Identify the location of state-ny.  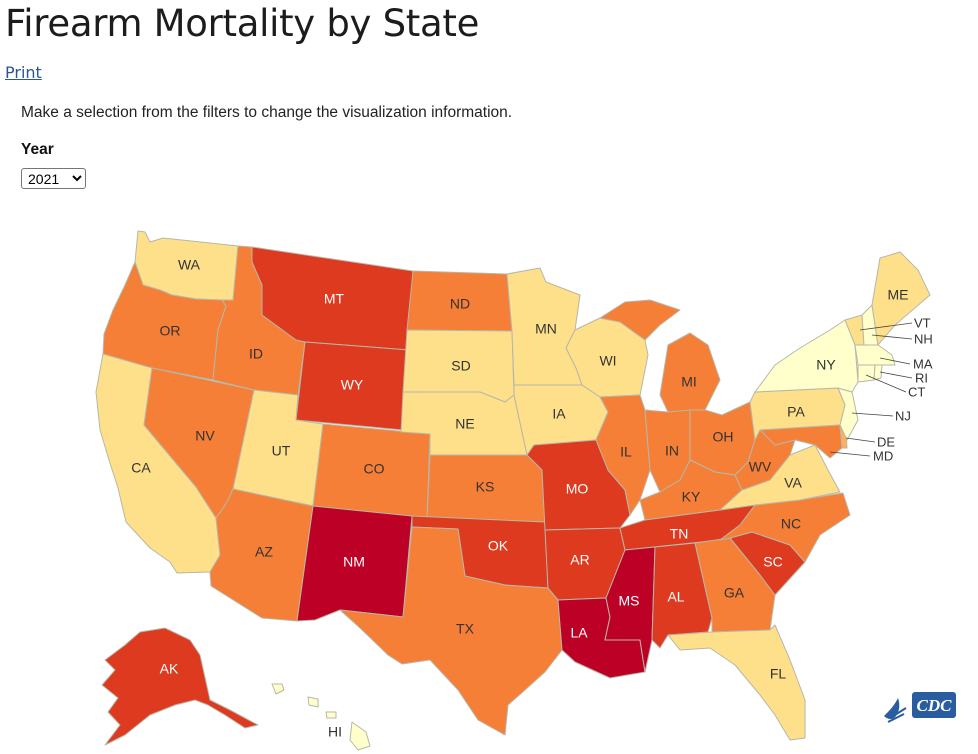
(806, 356).